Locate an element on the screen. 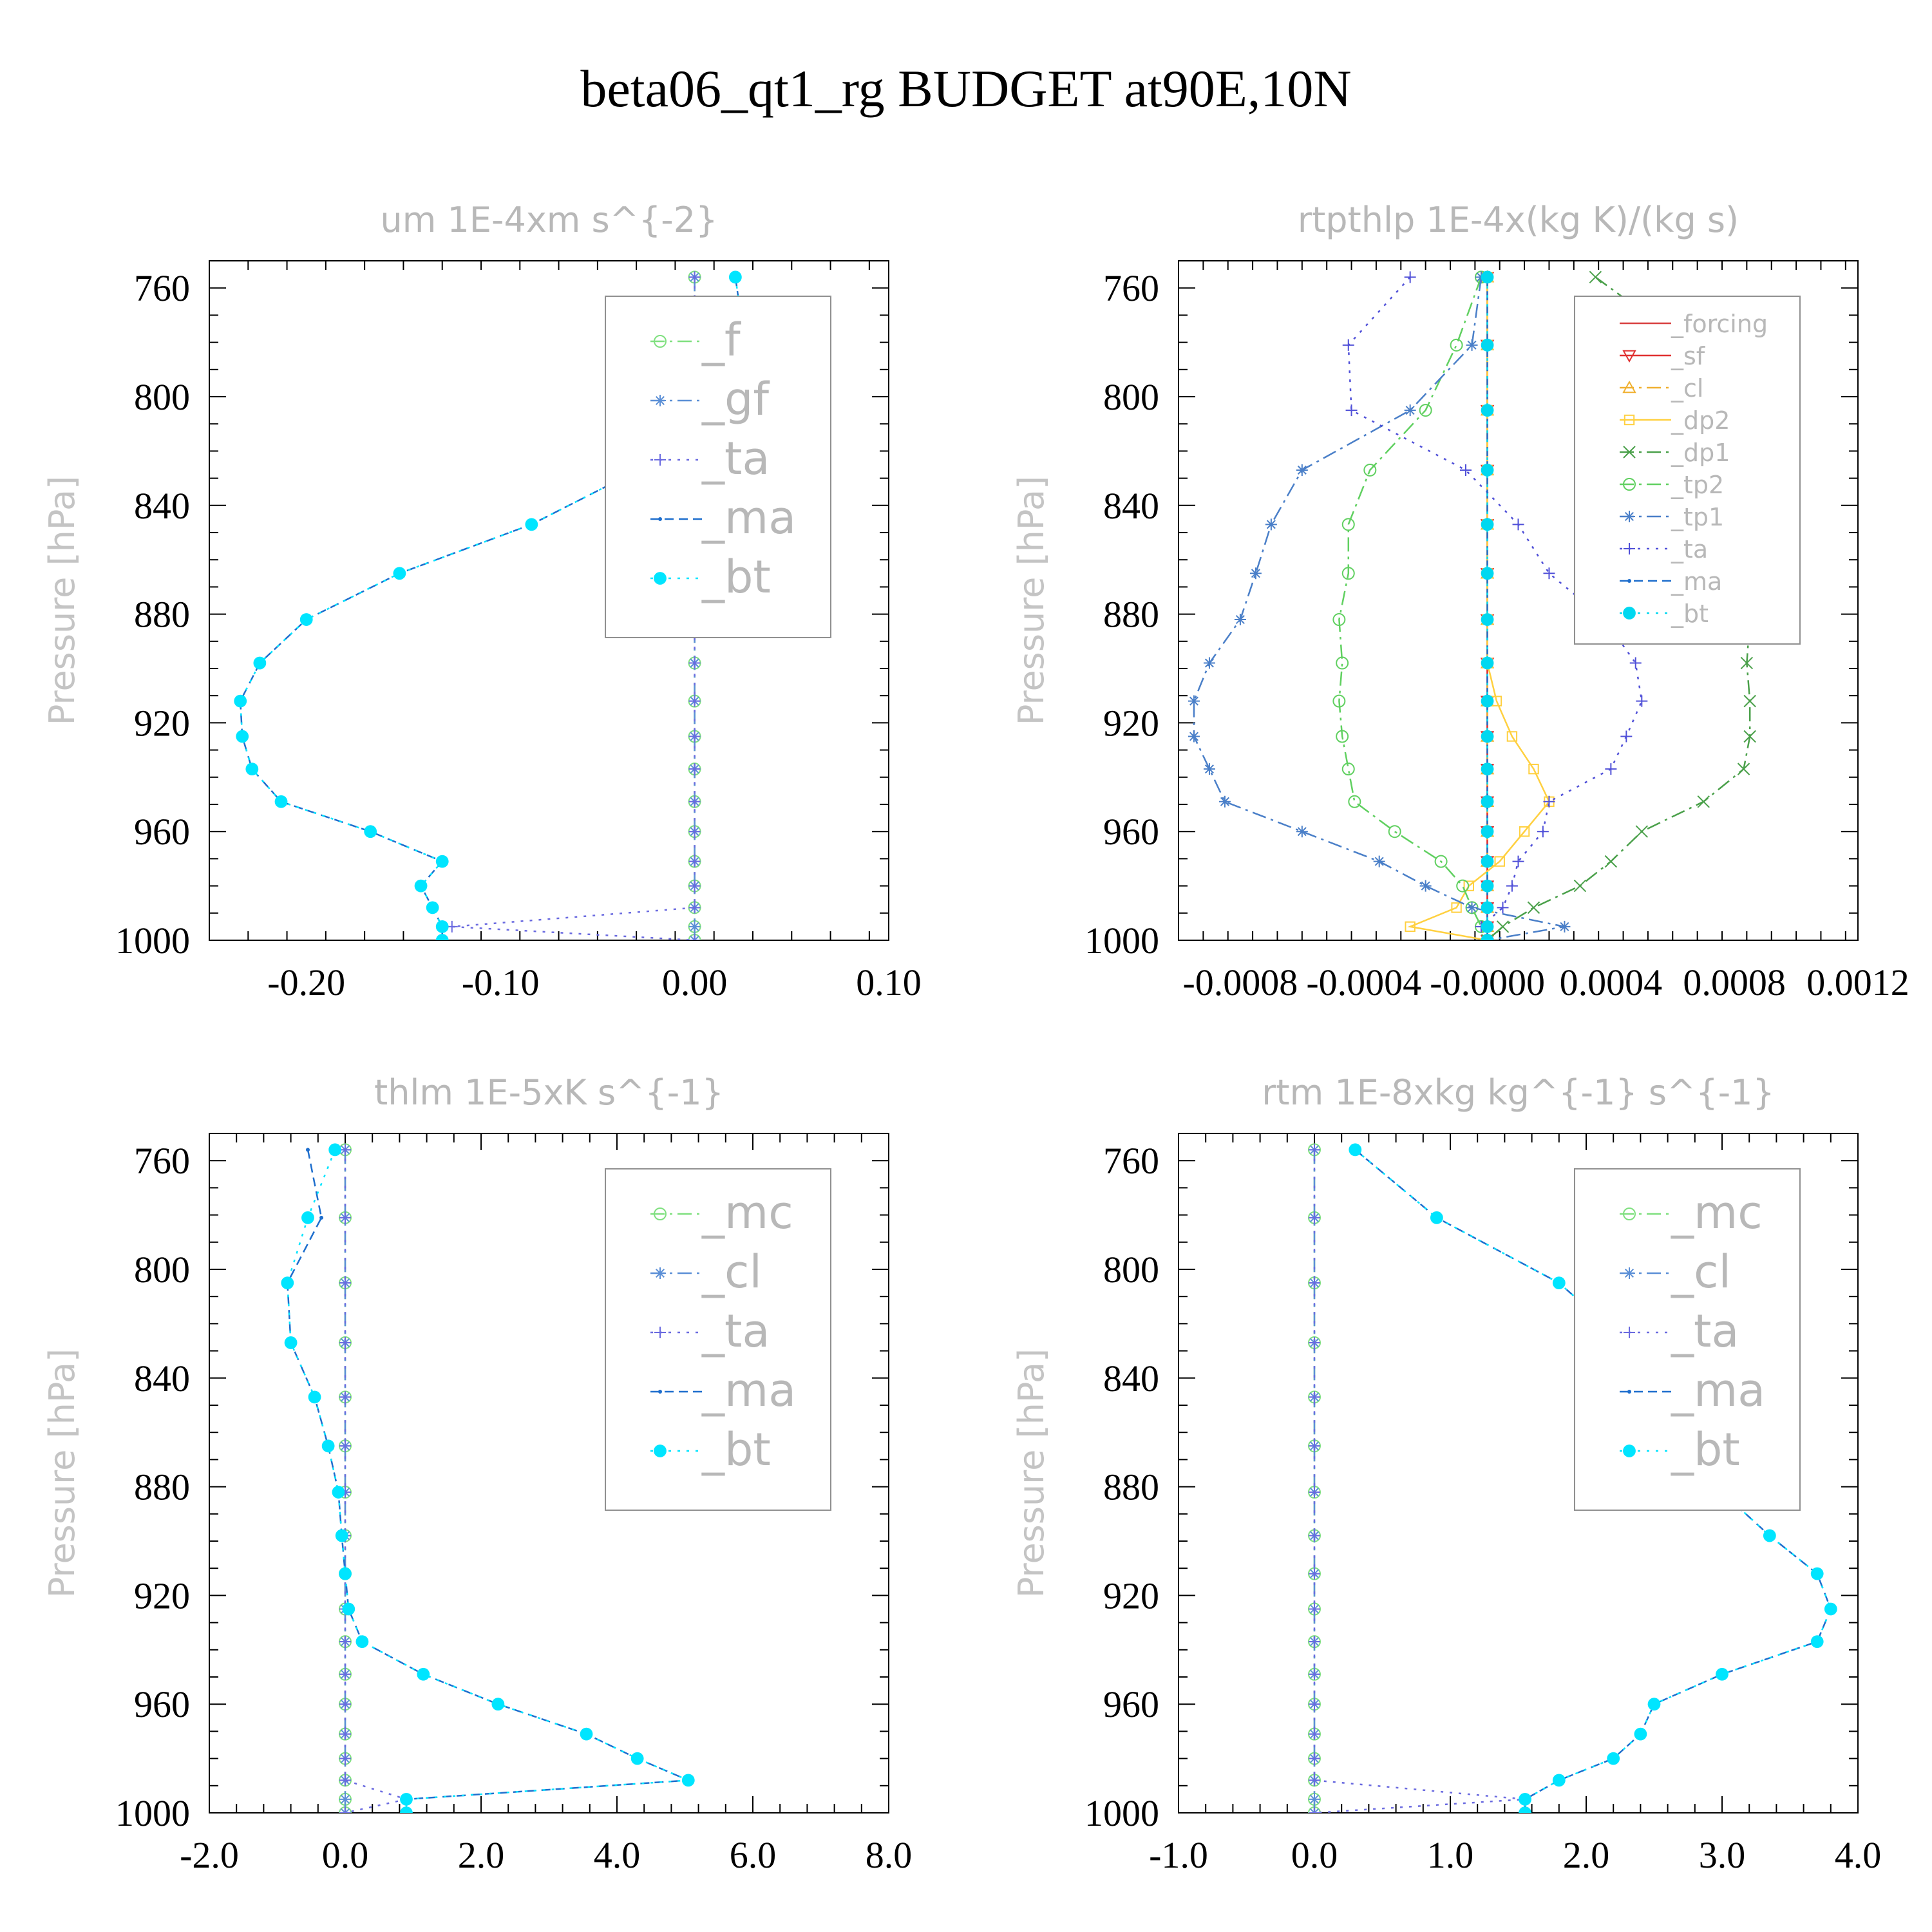  x-tick-label: 6.0 is located at coordinates (753, 1855).